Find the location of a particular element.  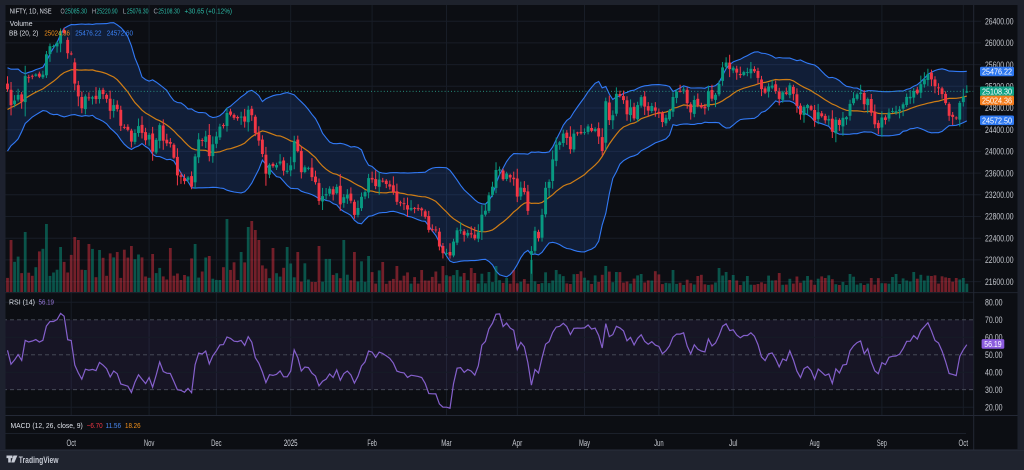

svg-text: 11.56 is located at coordinates (114, 425).